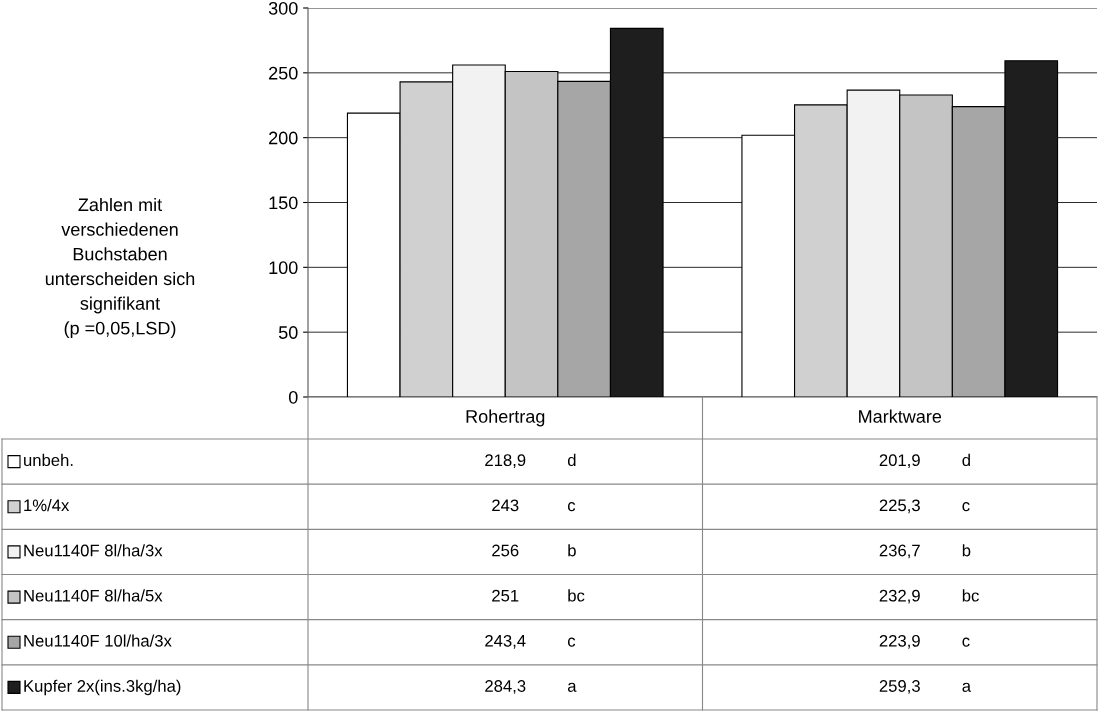  What do you see at coordinates (900, 416) in the screenshot?
I see `x-tick-label: Marktware` at bounding box center [900, 416].